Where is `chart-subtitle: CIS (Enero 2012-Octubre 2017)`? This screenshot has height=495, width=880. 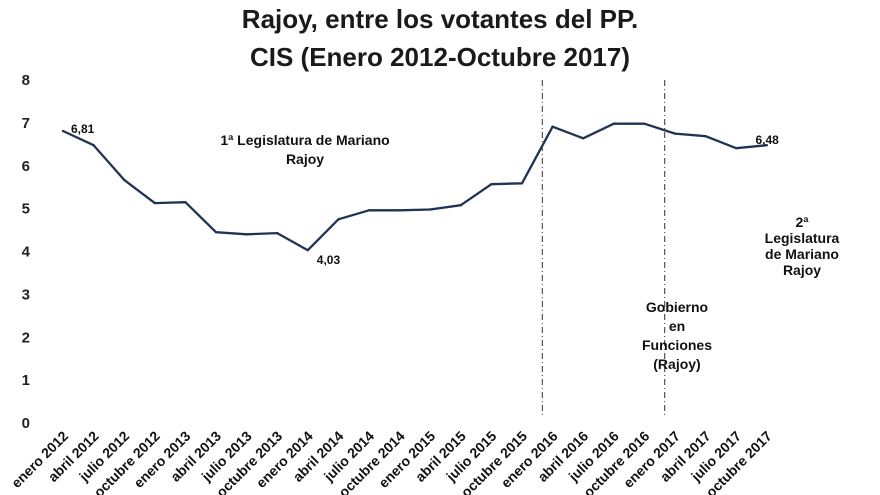 chart-subtitle: CIS (Enero 2012-Octubre 2017) is located at coordinates (440, 57).